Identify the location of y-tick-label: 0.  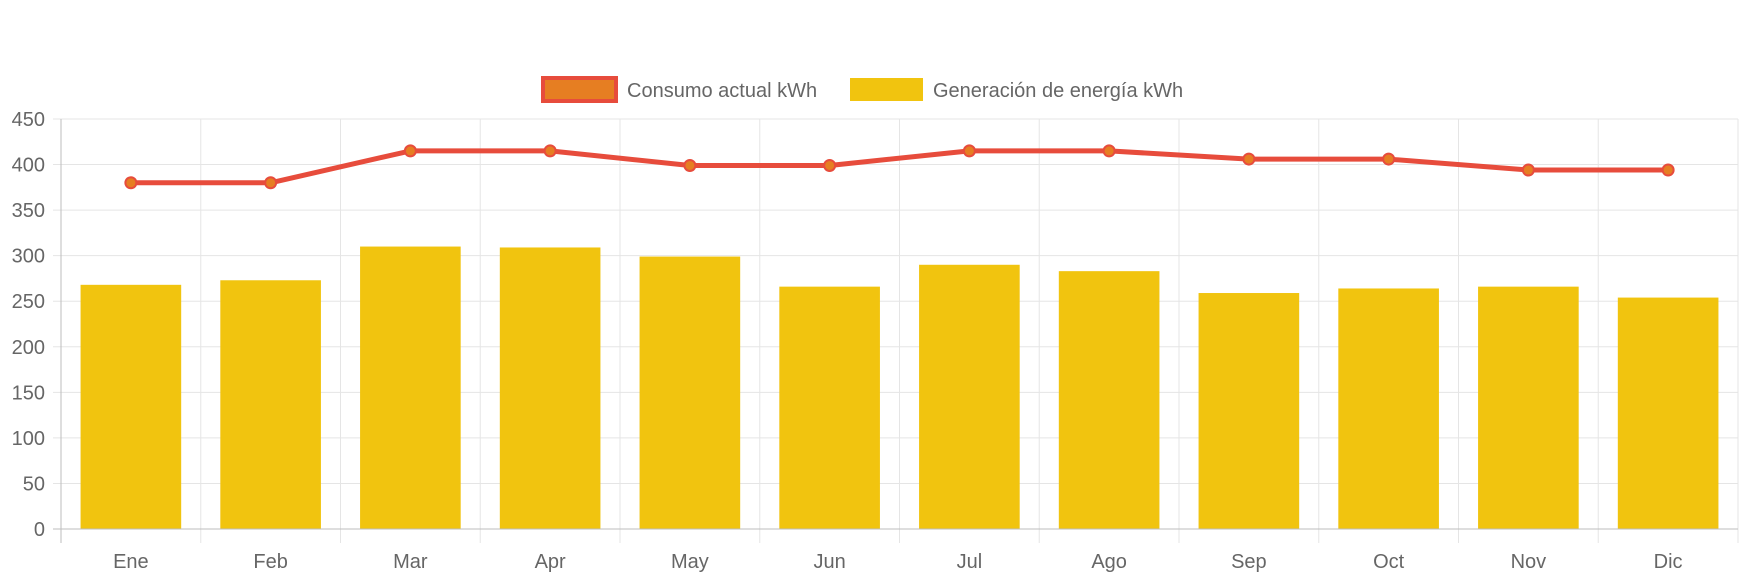
(39, 530).